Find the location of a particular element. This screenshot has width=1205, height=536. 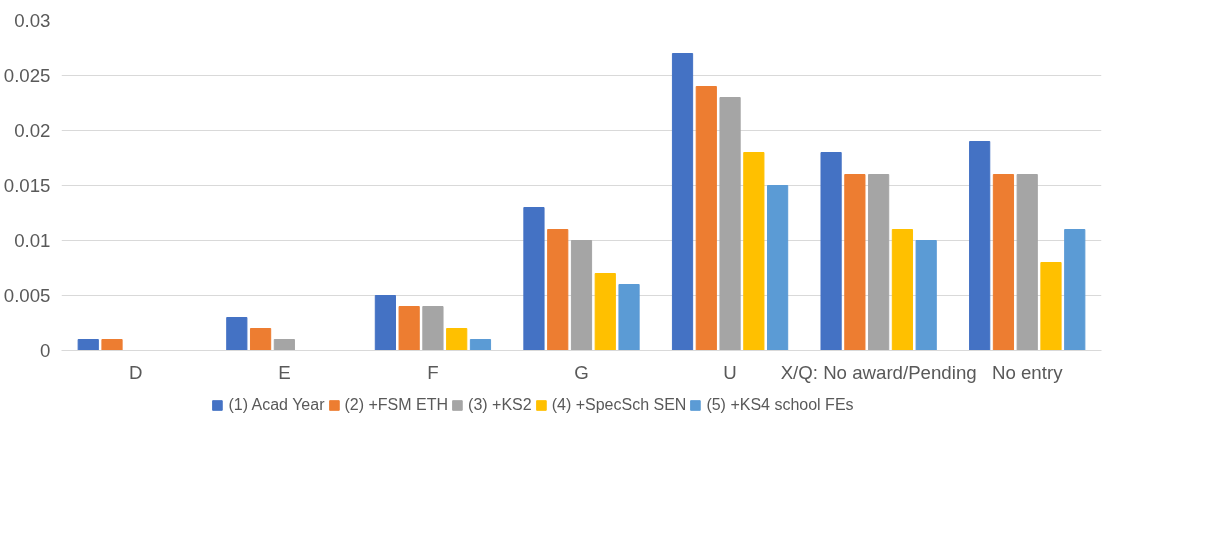

x-tick-label: No entry is located at coordinates (1027, 372).